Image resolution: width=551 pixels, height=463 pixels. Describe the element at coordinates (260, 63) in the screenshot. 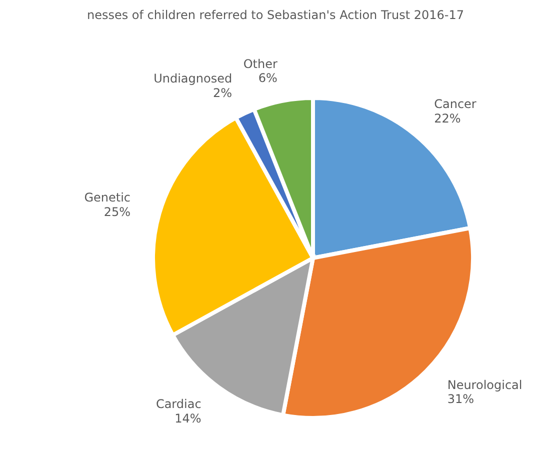

I see `slice-label: Other` at that location.